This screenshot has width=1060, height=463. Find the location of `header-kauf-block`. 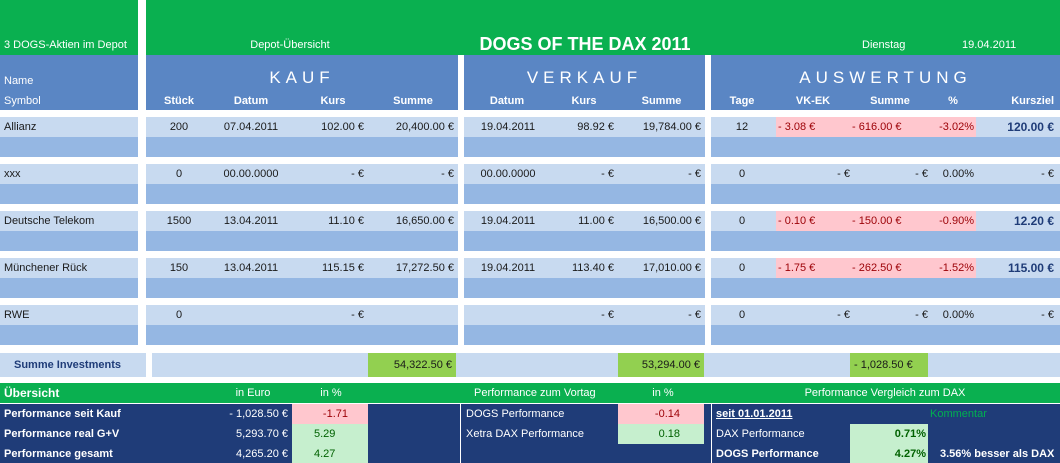

header-kauf-block is located at coordinates (302, 82).